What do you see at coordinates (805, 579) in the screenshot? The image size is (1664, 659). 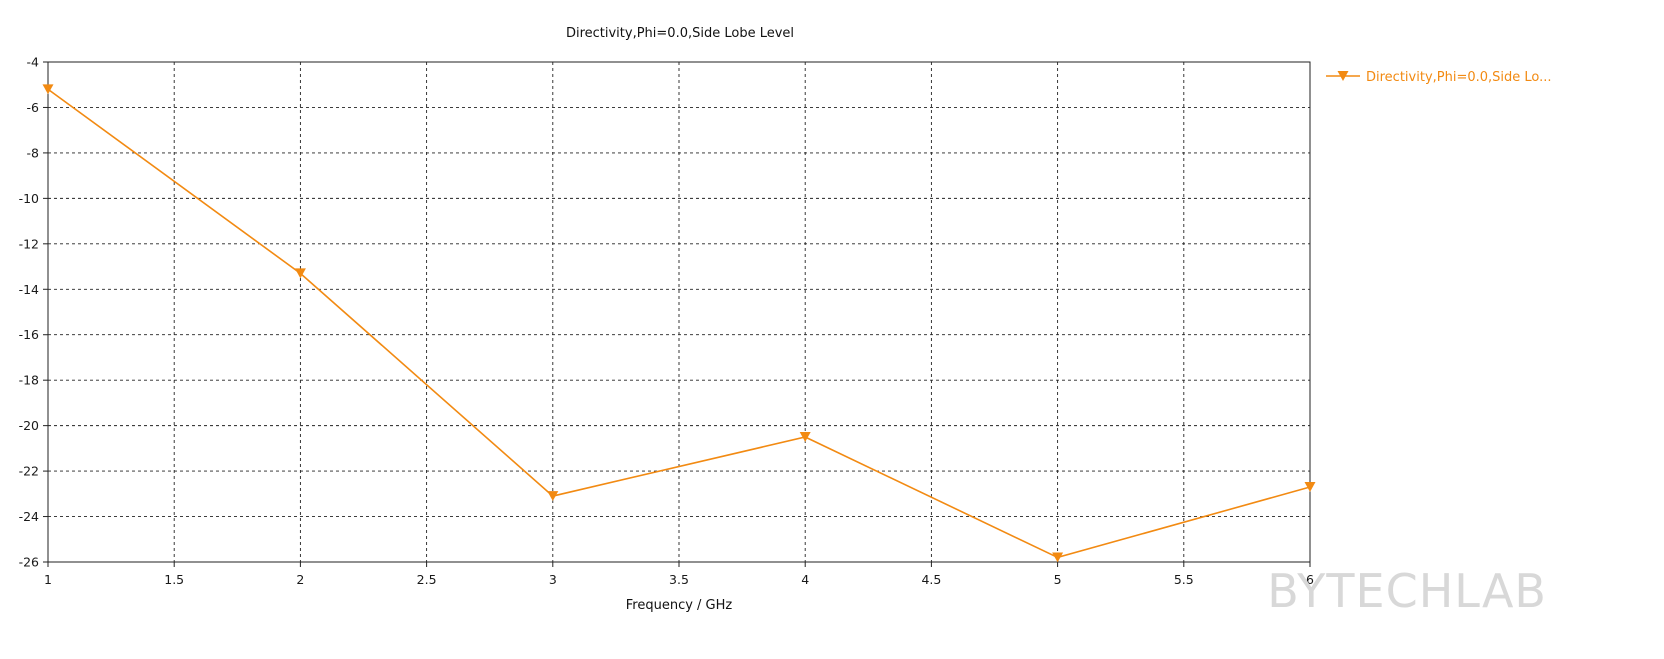 I see `x-tick-label: 4` at bounding box center [805, 579].